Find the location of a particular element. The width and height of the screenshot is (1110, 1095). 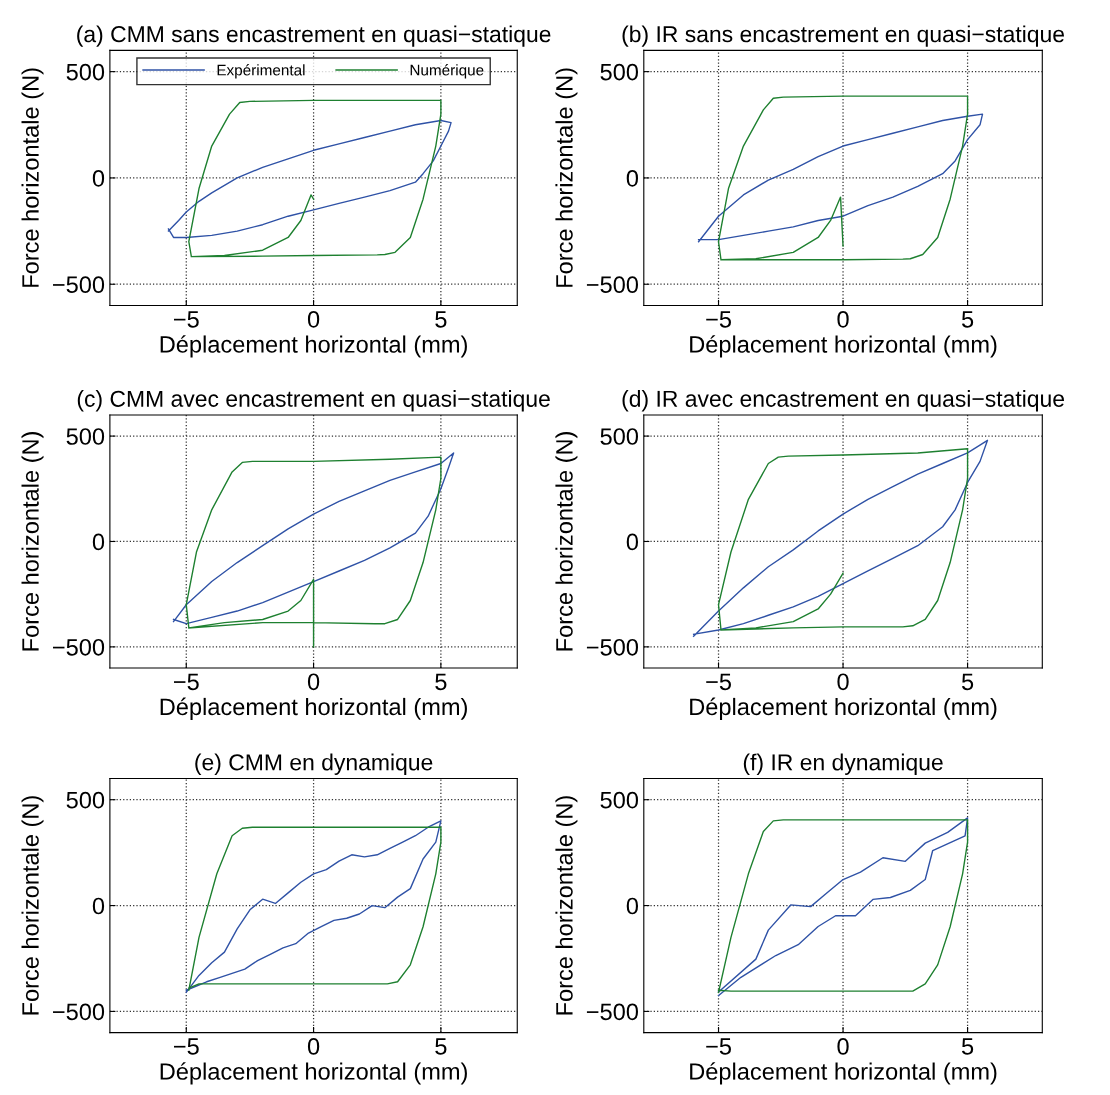

legend-label: Numérique is located at coordinates (447, 71).